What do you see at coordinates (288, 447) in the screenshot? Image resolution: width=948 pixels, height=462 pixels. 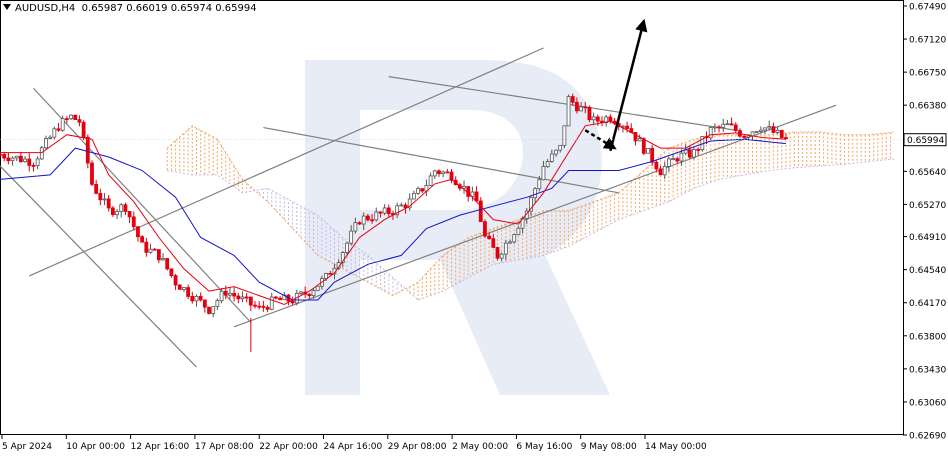 I see `x-tick-label: 22 Apr 00:00` at bounding box center [288, 447].